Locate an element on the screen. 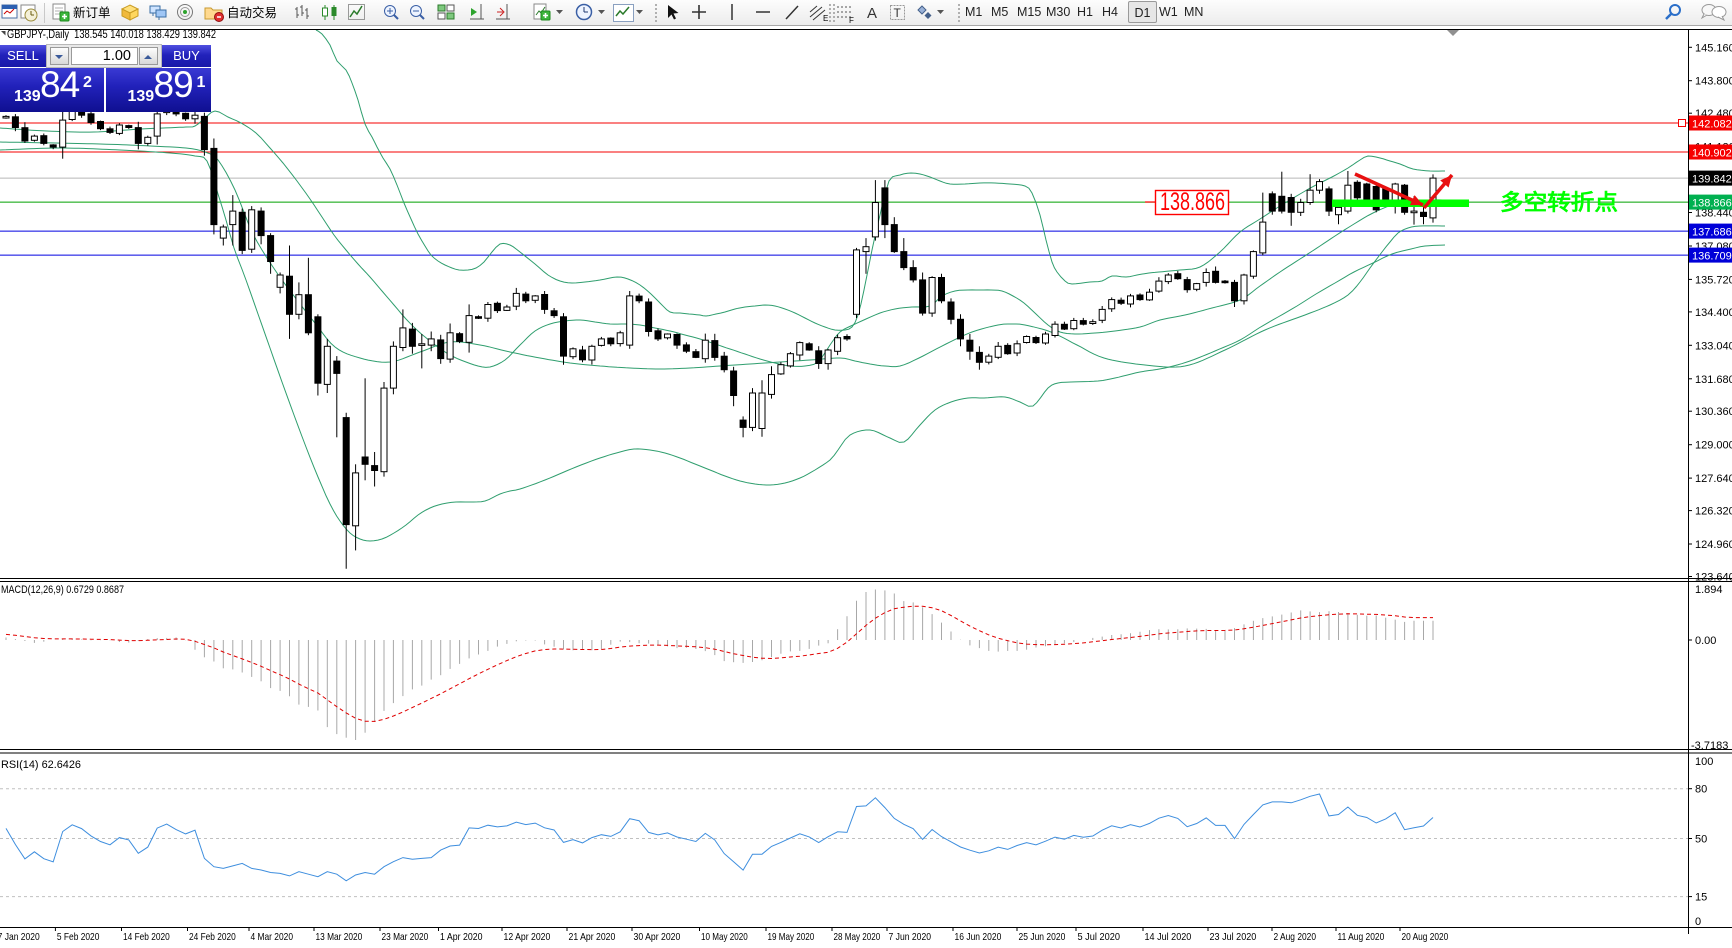  svg-text: 1.894 is located at coordinates (1709, 590).